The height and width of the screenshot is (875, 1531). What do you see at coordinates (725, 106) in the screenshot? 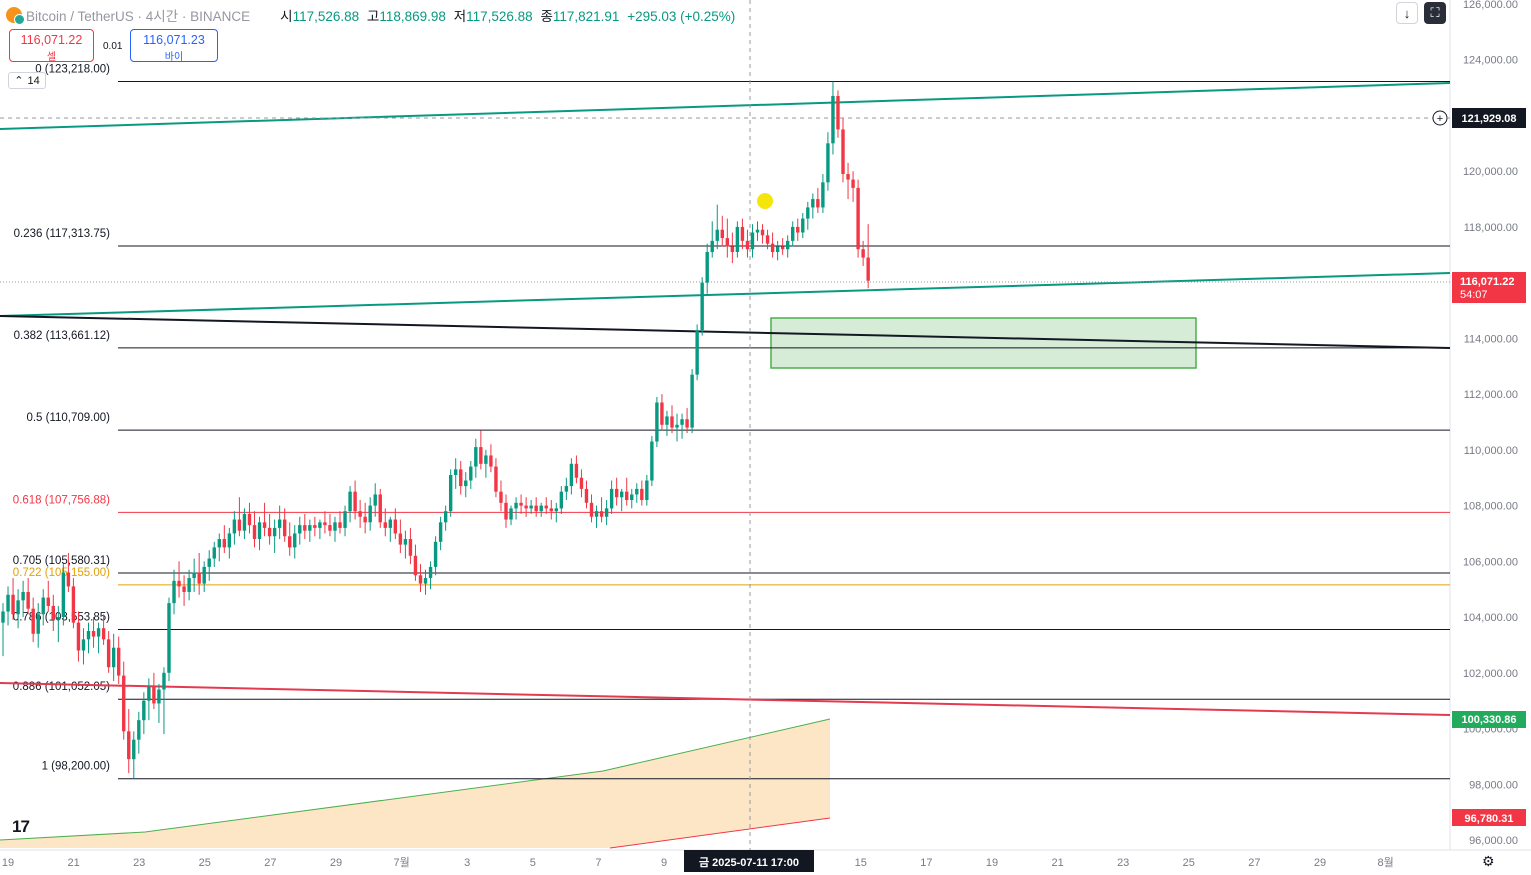
I see `channel-upper-trendline` at bounding box center [725, 106].